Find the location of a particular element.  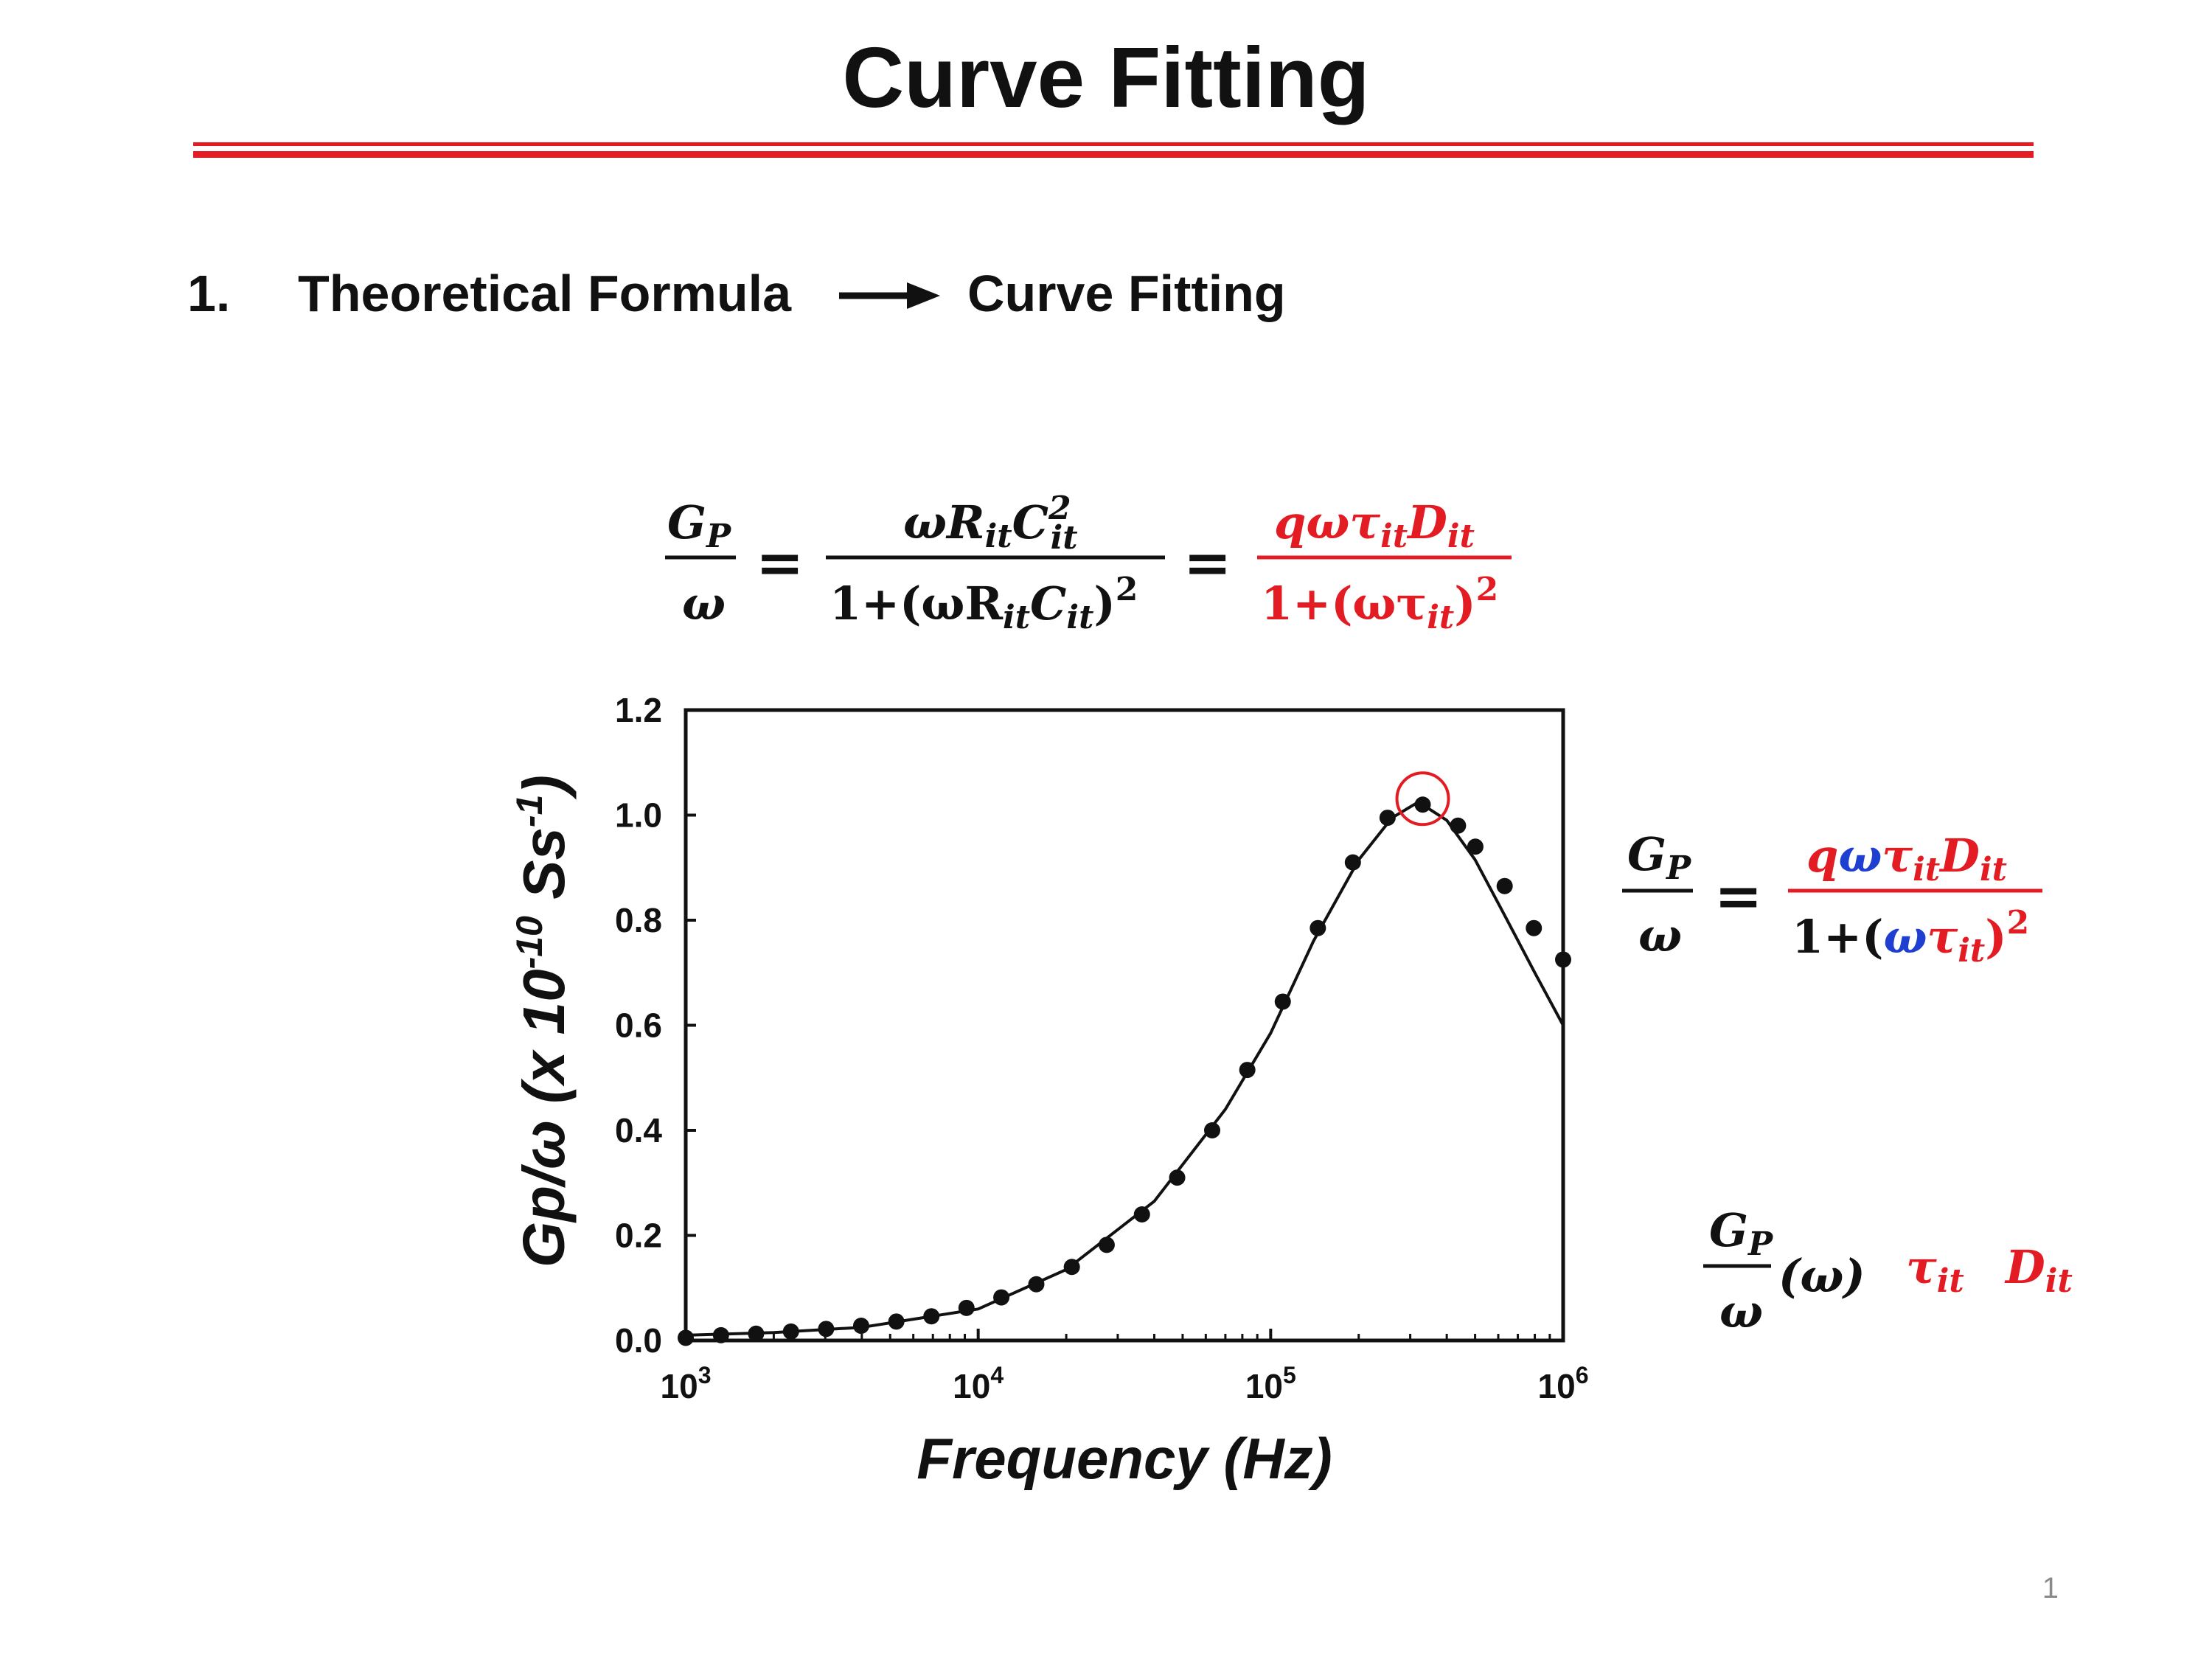

formula-main-rhs-num-b: D is located at coordinates (1426, 522).